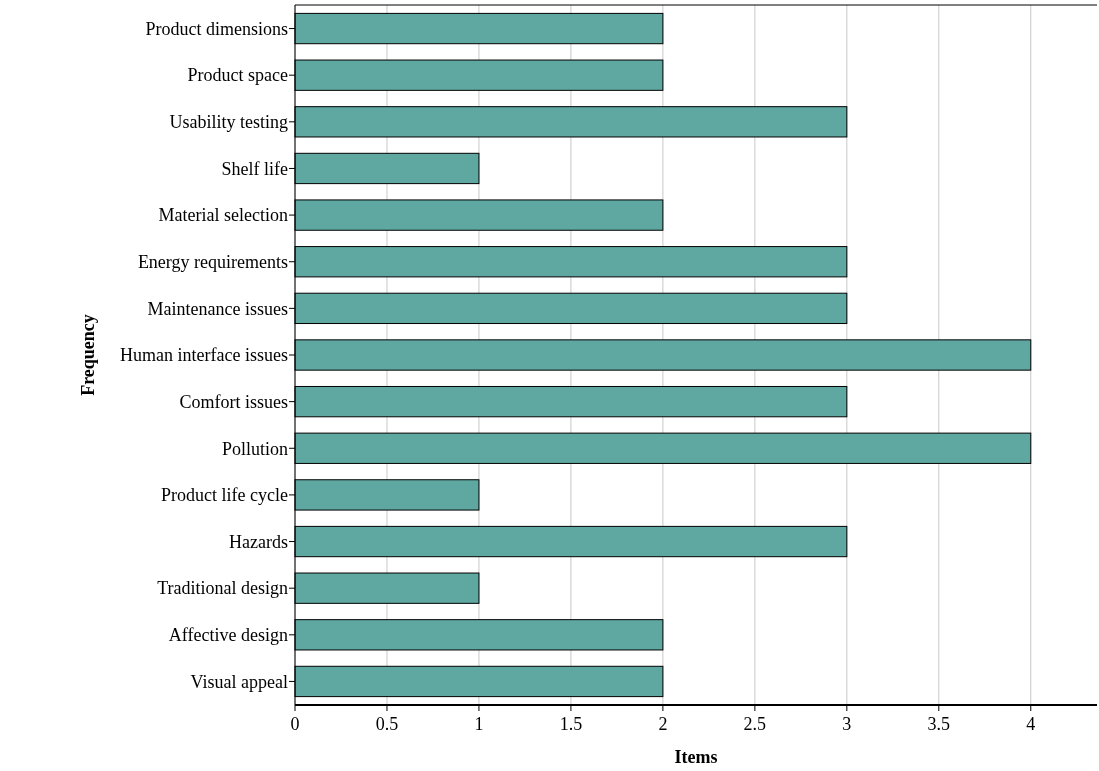 The height and width of the screenshot is (771, 1099). What do you see at coordinates (204, 355) in the screenshot?
I see `y-tick-label: Human interface issues` at bounding box center [204, 355].